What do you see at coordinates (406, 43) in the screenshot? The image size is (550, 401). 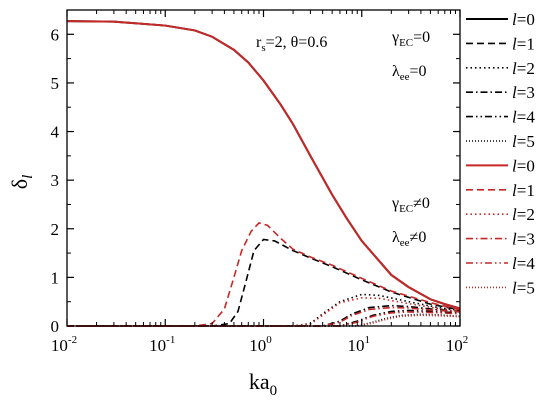 I see `top-gamma-sub: EC` at bounding box center [406, 43].